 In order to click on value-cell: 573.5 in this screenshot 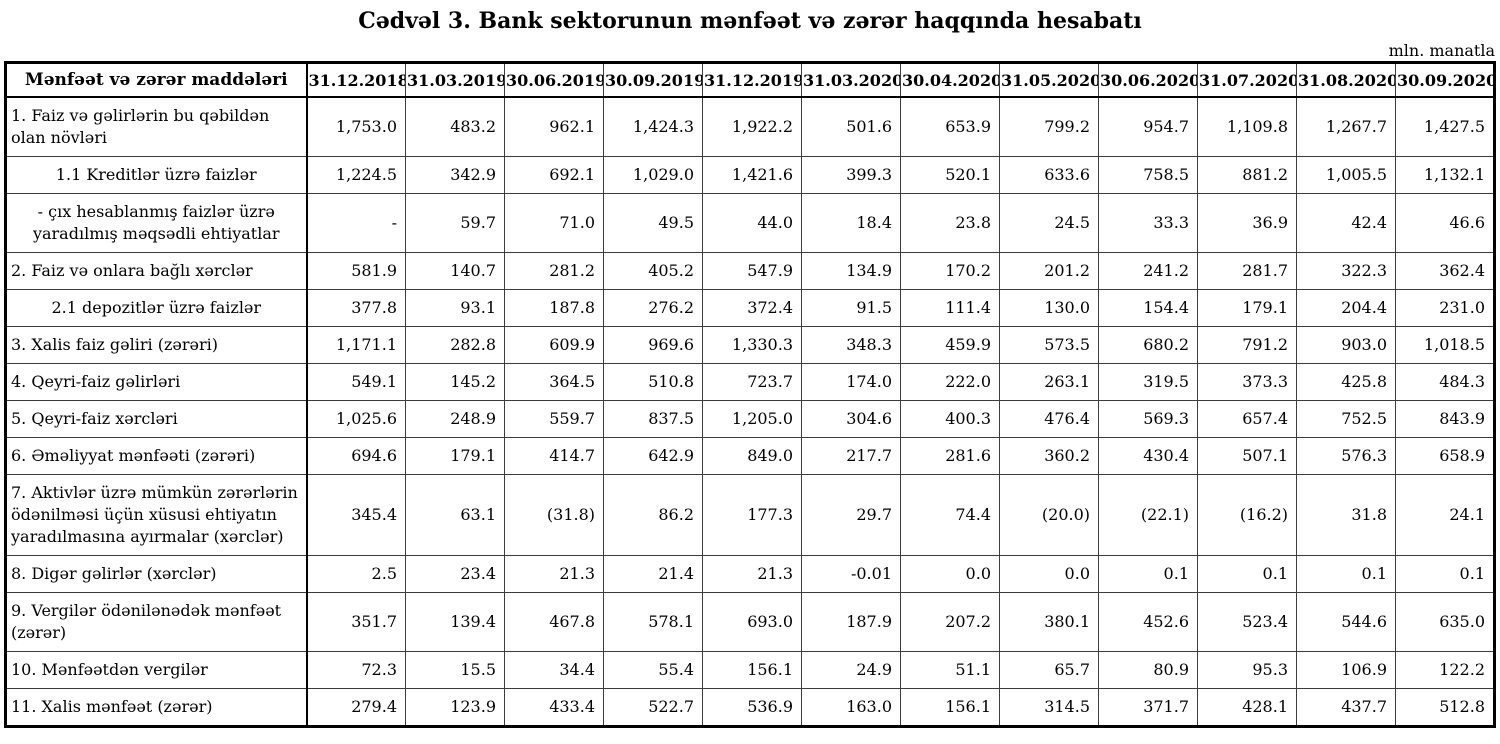, I will do `click(1049, 345)`.